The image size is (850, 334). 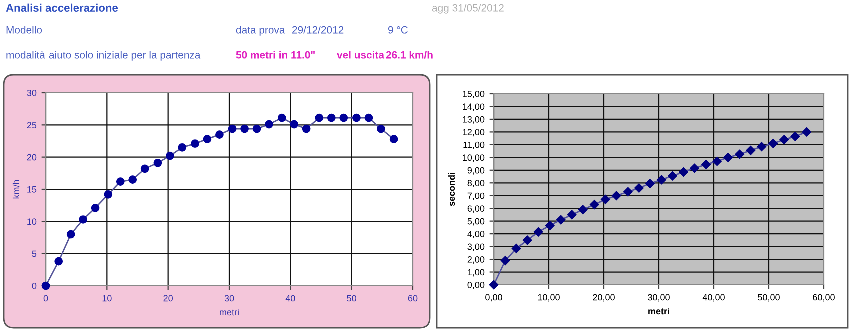 I want to click on text: modalità, so click(x=26, y=55).